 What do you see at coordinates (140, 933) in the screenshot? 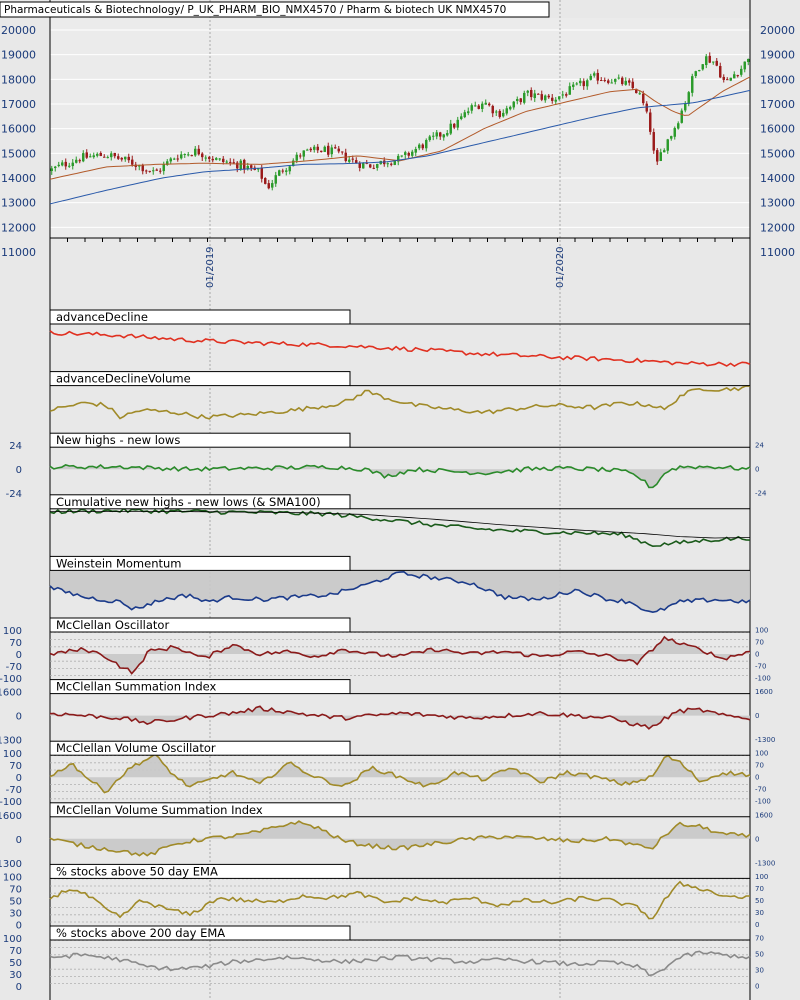
I see `panel-label: % stocks above 200 day EMA` at bounding box center [140, 933].